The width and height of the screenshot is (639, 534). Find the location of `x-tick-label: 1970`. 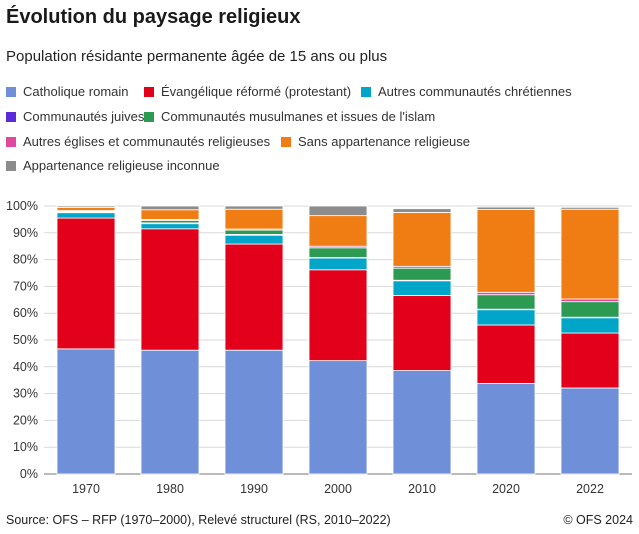

x-tick-label: 1970 is located at coordinates (86, 489).